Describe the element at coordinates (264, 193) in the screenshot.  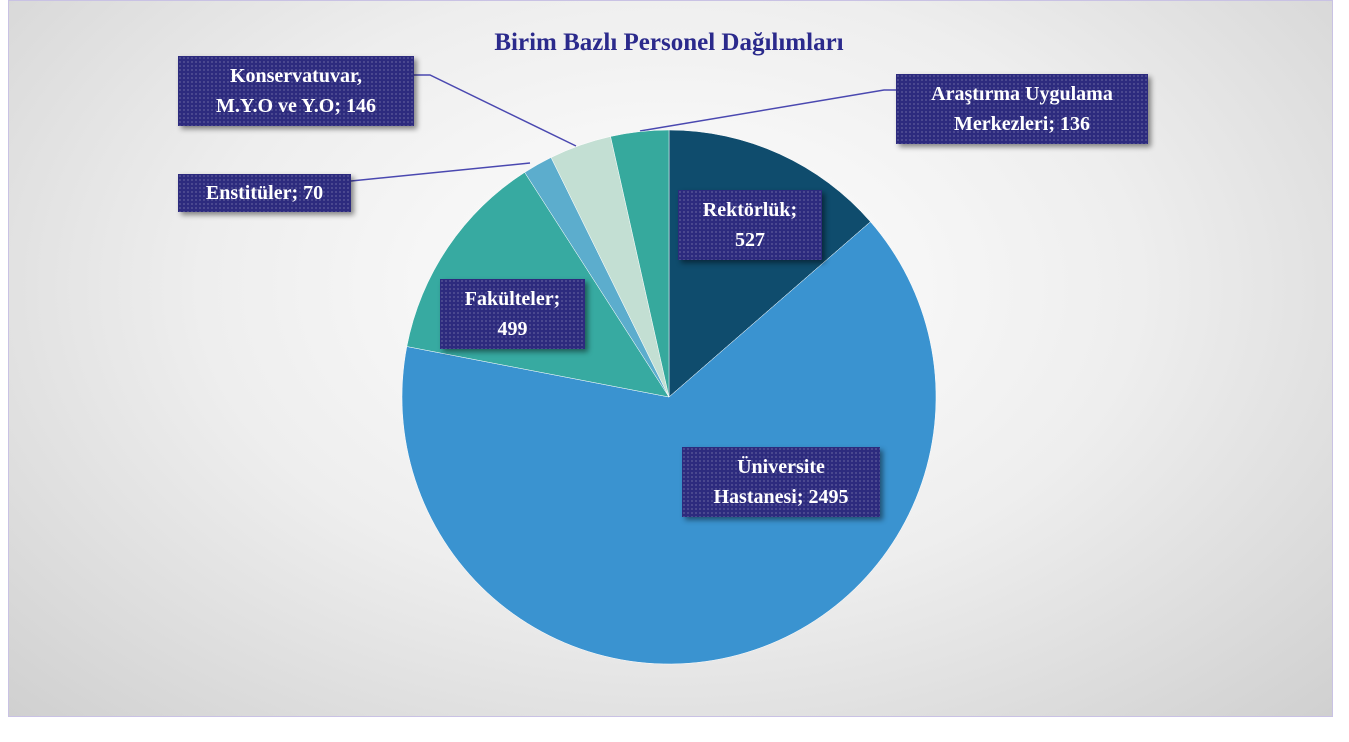
I see `data-label: Enstitüler; 70` at that location.